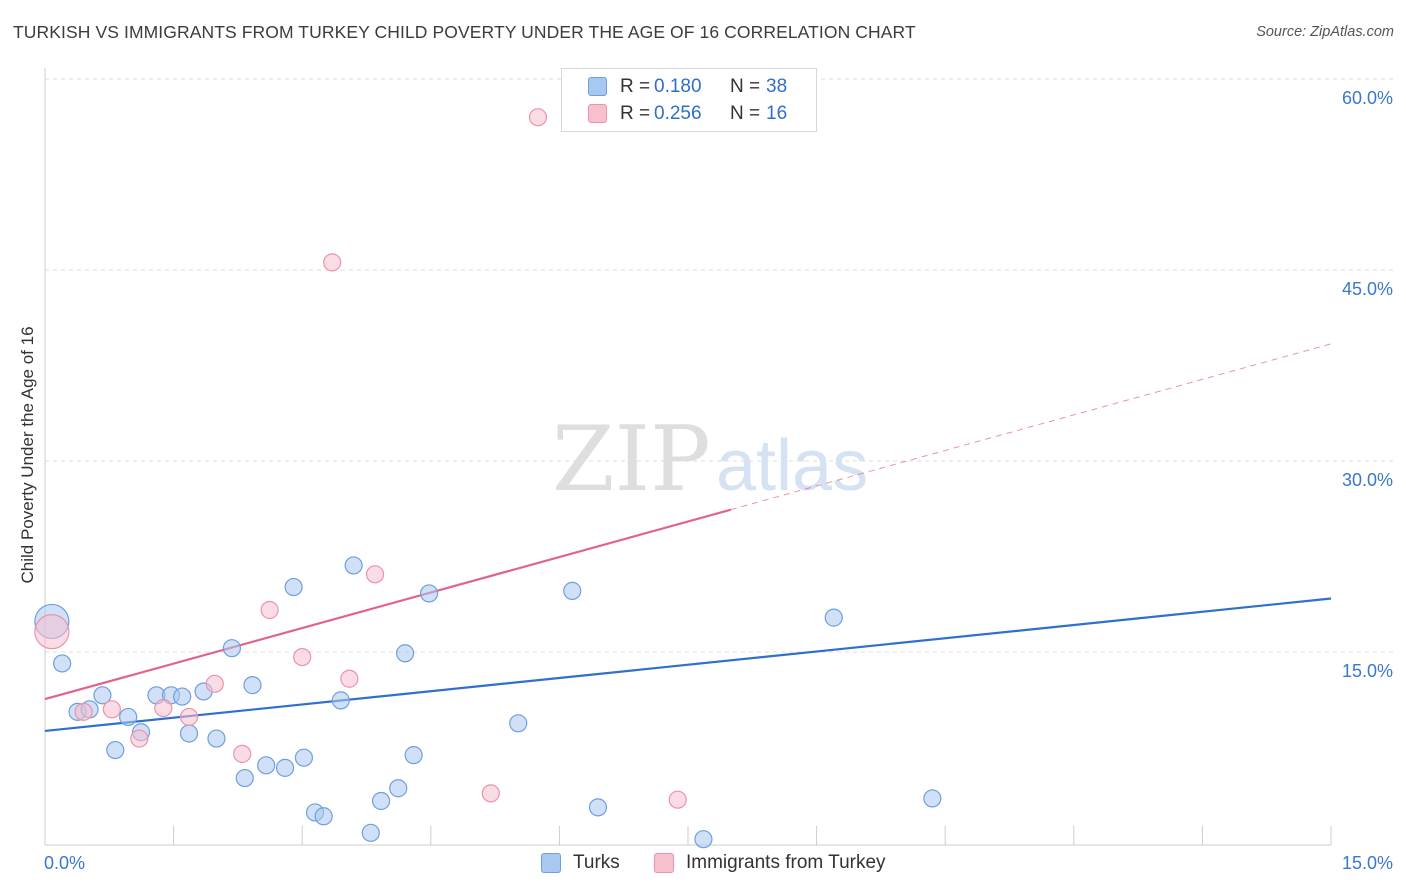  I want to click on bottom-legend-swatch-immigrants, so click(664, 863).